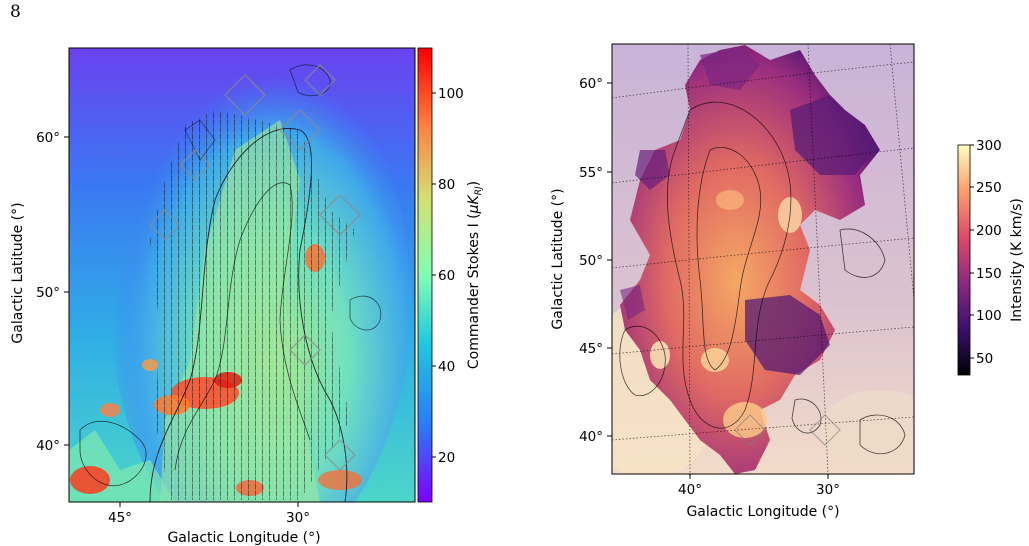 The width and height of the screenshot is (1029, 546). I want to click on right-y-tick-50: 50°, so click(591, 261).